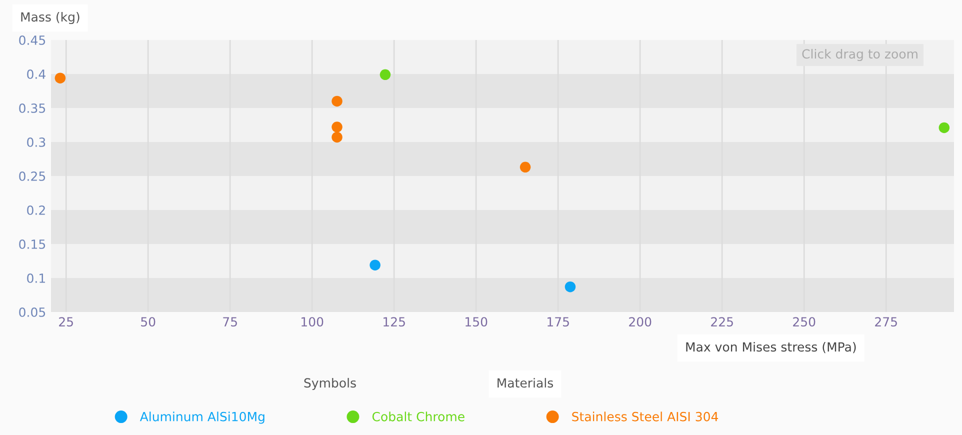  I want to click on x-axis-title: Max von Mises stress (MPa), so click(771, 348).